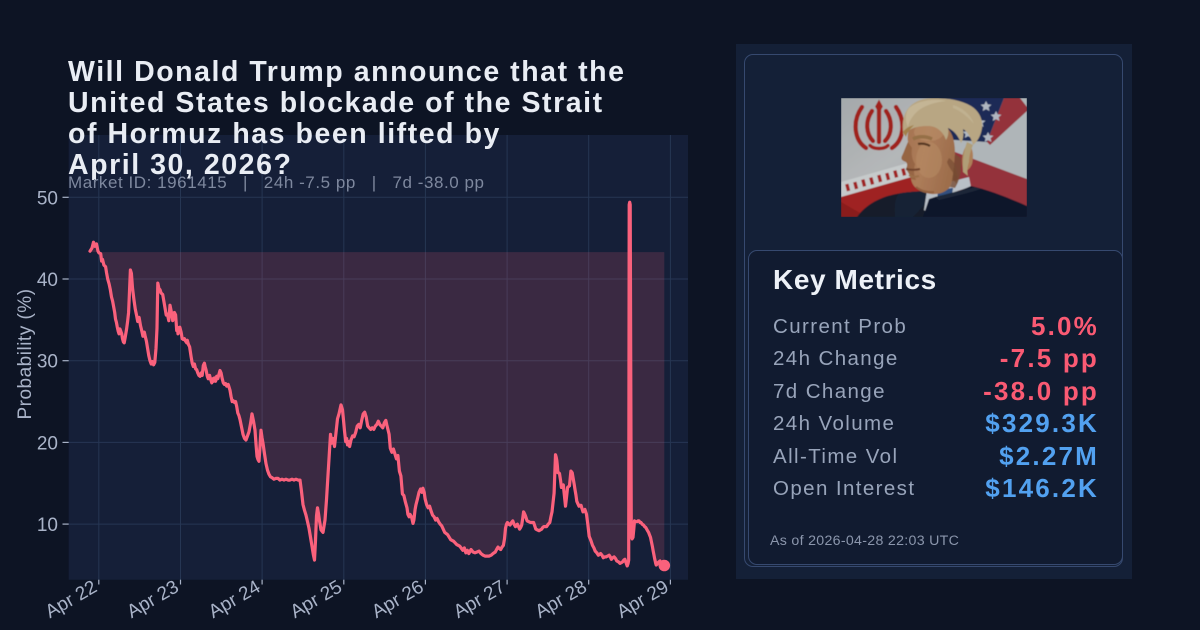 This screenshot has height=630, width=1200. I want to click on svg-text: Apr 25, so click(316, 600).